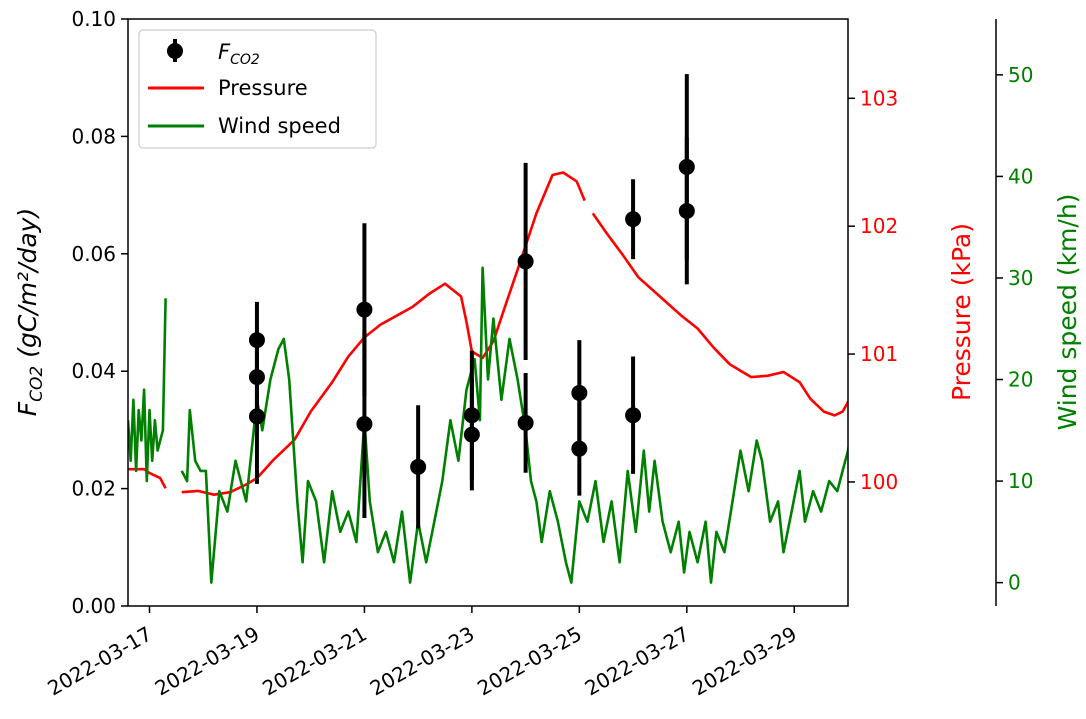 This screenshot has width=1086, height=719. Describe the element at coordinates (879, 98) in the screenshot. I see `pressure-tick-label: 103` at that location.